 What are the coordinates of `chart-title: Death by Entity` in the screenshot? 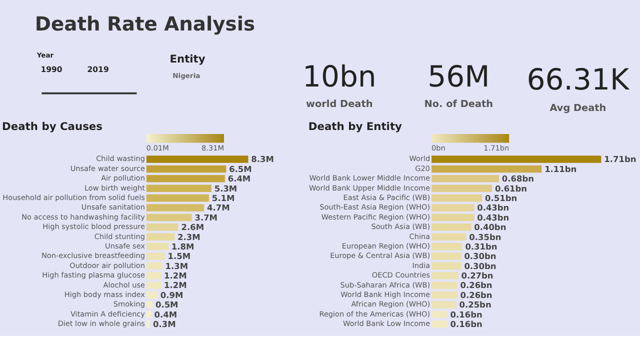 It's located at (355, 127).